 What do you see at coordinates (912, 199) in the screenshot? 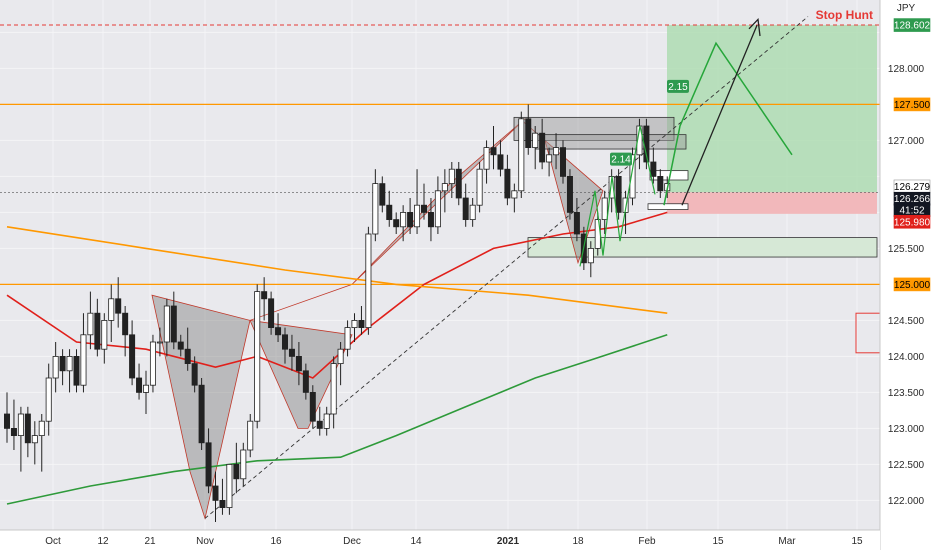
I see `price-tag-crosshair-label: 126.266` at bounding box center [912, 199].